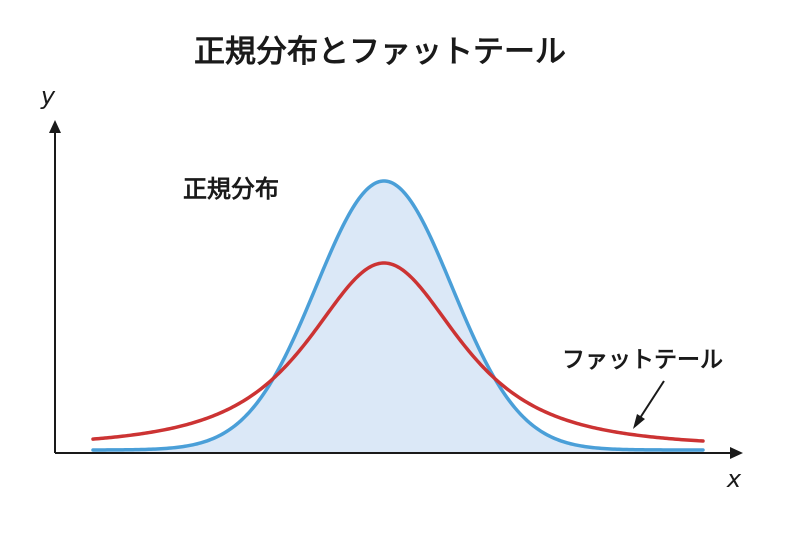 The image size is (800, 533). I want to click on fat-tail-pointer-arrowhead, so click(639, 421).